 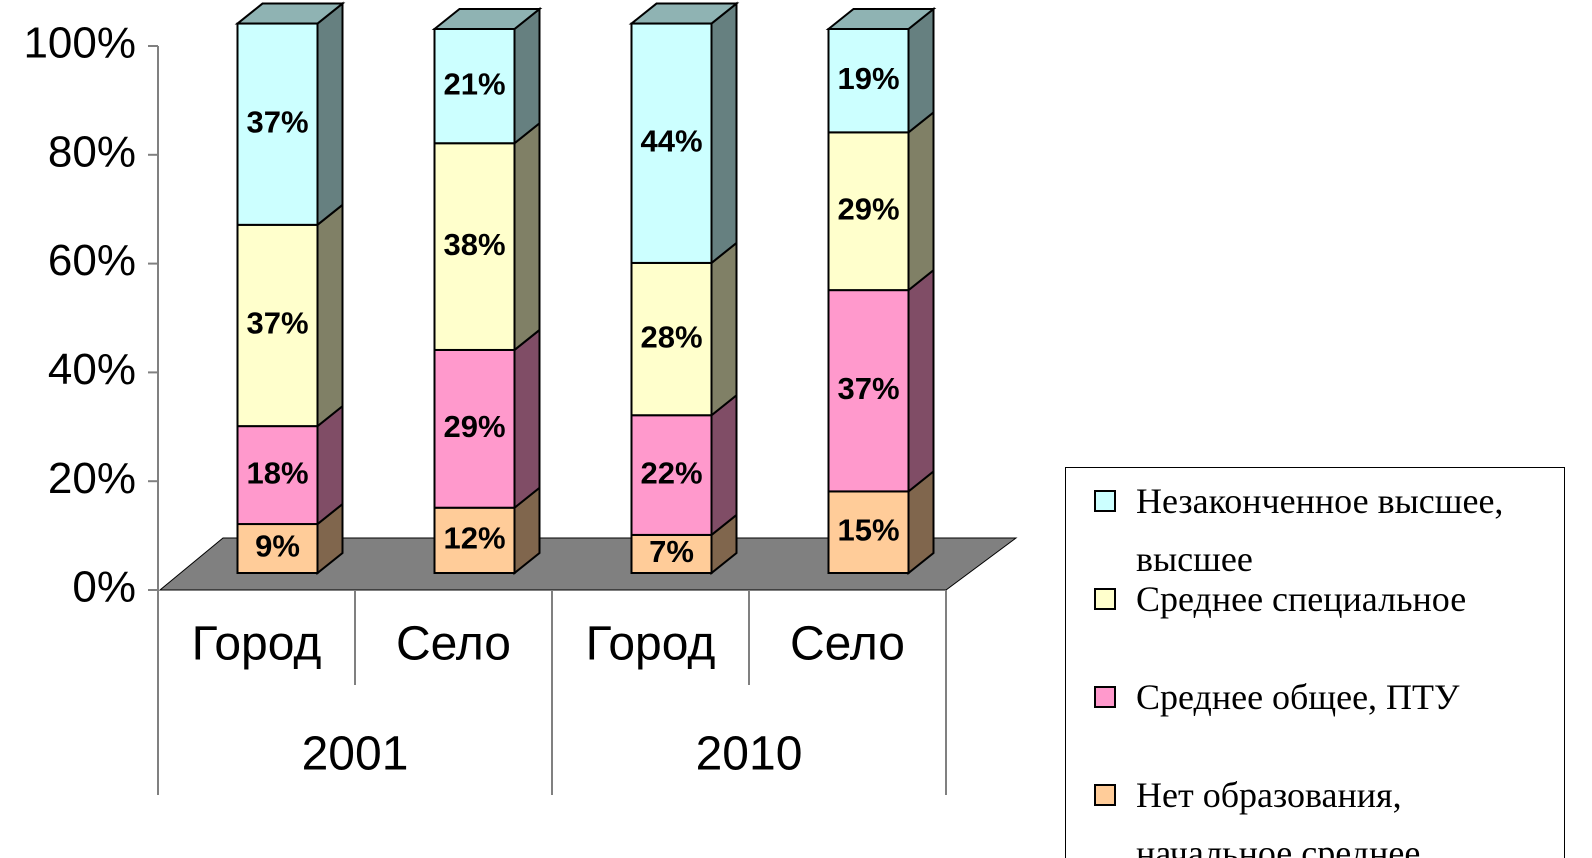 I want to click on data-label: 22%, so click(x=671, y=472).